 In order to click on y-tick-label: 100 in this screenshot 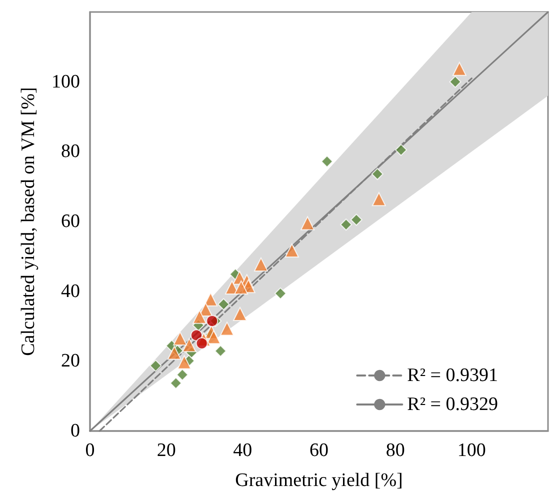, I will do `click(66, 81)`.